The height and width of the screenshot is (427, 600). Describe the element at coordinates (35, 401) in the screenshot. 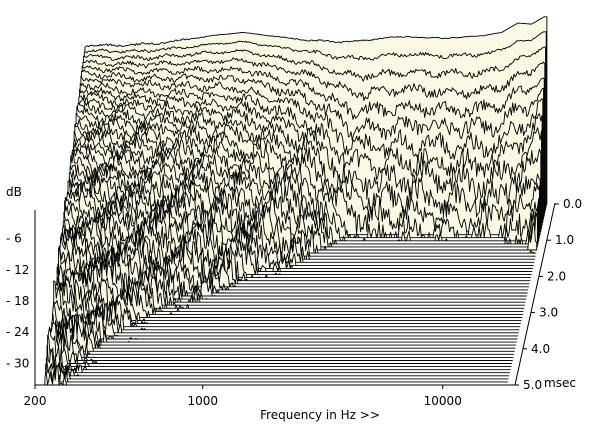

I see `x-tick-label: 200` at that location.